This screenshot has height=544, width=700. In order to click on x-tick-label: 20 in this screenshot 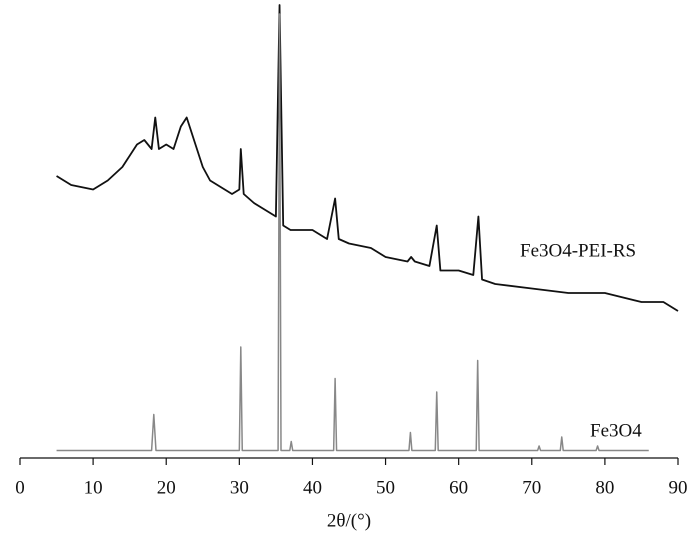, I will do `click(166, 487)`.